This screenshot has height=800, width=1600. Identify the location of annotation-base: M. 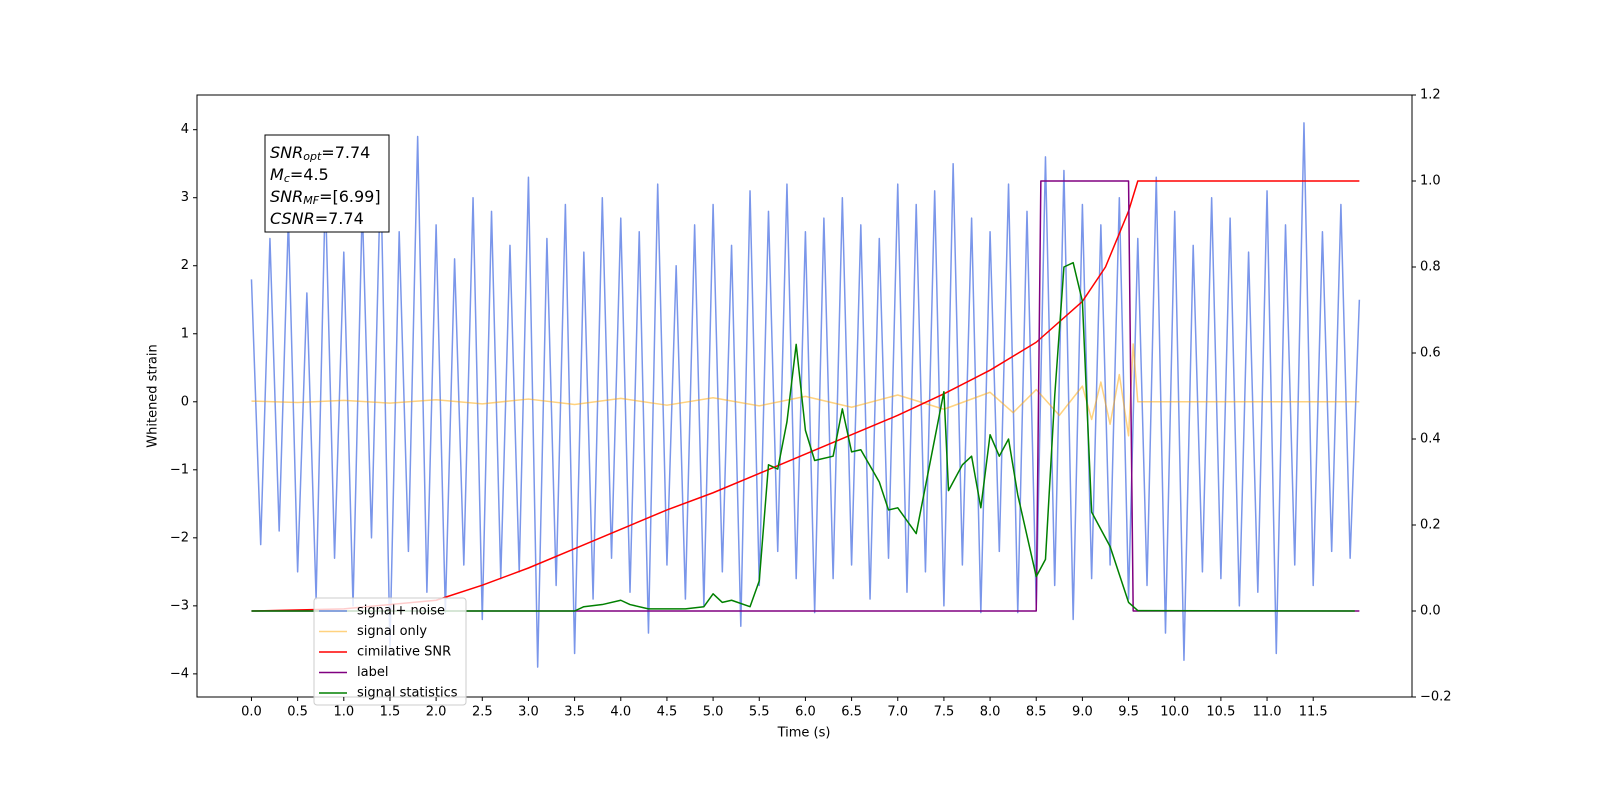
(277, 174).